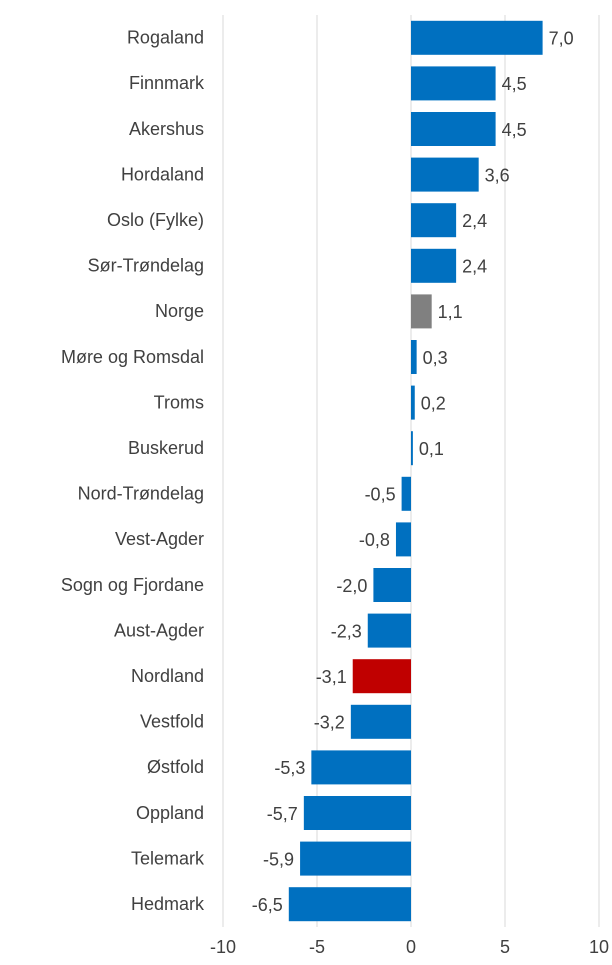 The height and width of the screenshot is (965, 612). Describe the element at coordinates (175, 767) in the screenshot. I see `y-tick-label: Østfold` at that location.